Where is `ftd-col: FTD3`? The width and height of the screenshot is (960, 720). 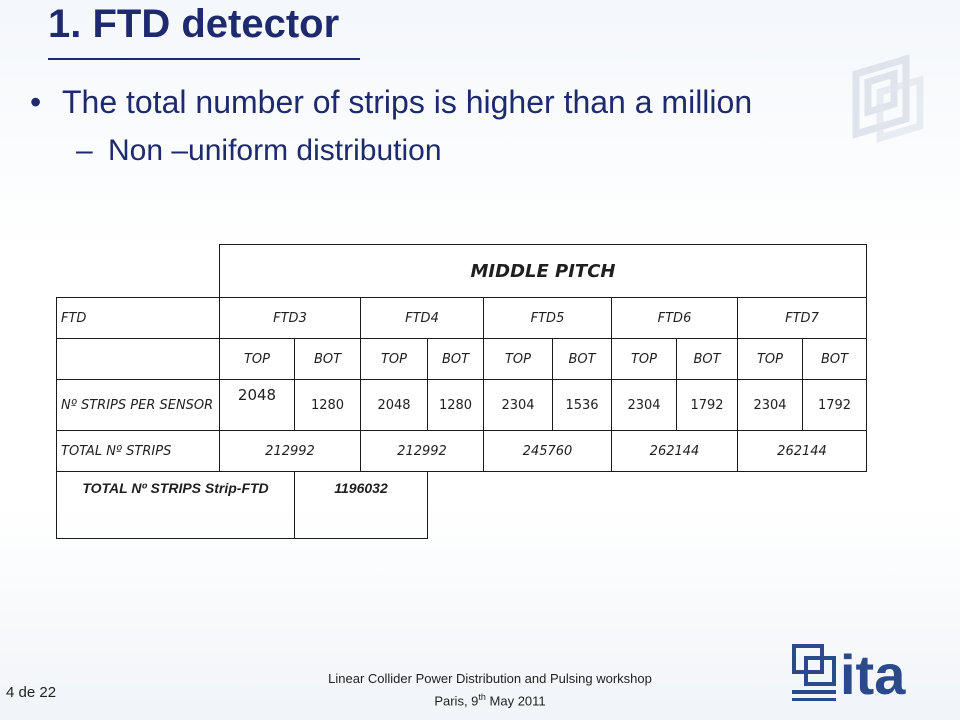 ftd-col: FTD3 is located at coordinates (290, 318).